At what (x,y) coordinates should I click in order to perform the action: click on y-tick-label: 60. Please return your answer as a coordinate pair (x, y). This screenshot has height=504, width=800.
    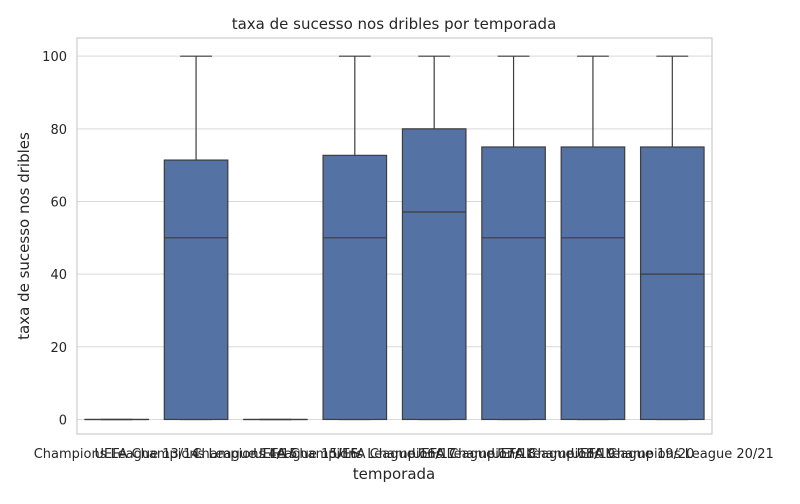
    Looking at the image, I should click on (58, 202).